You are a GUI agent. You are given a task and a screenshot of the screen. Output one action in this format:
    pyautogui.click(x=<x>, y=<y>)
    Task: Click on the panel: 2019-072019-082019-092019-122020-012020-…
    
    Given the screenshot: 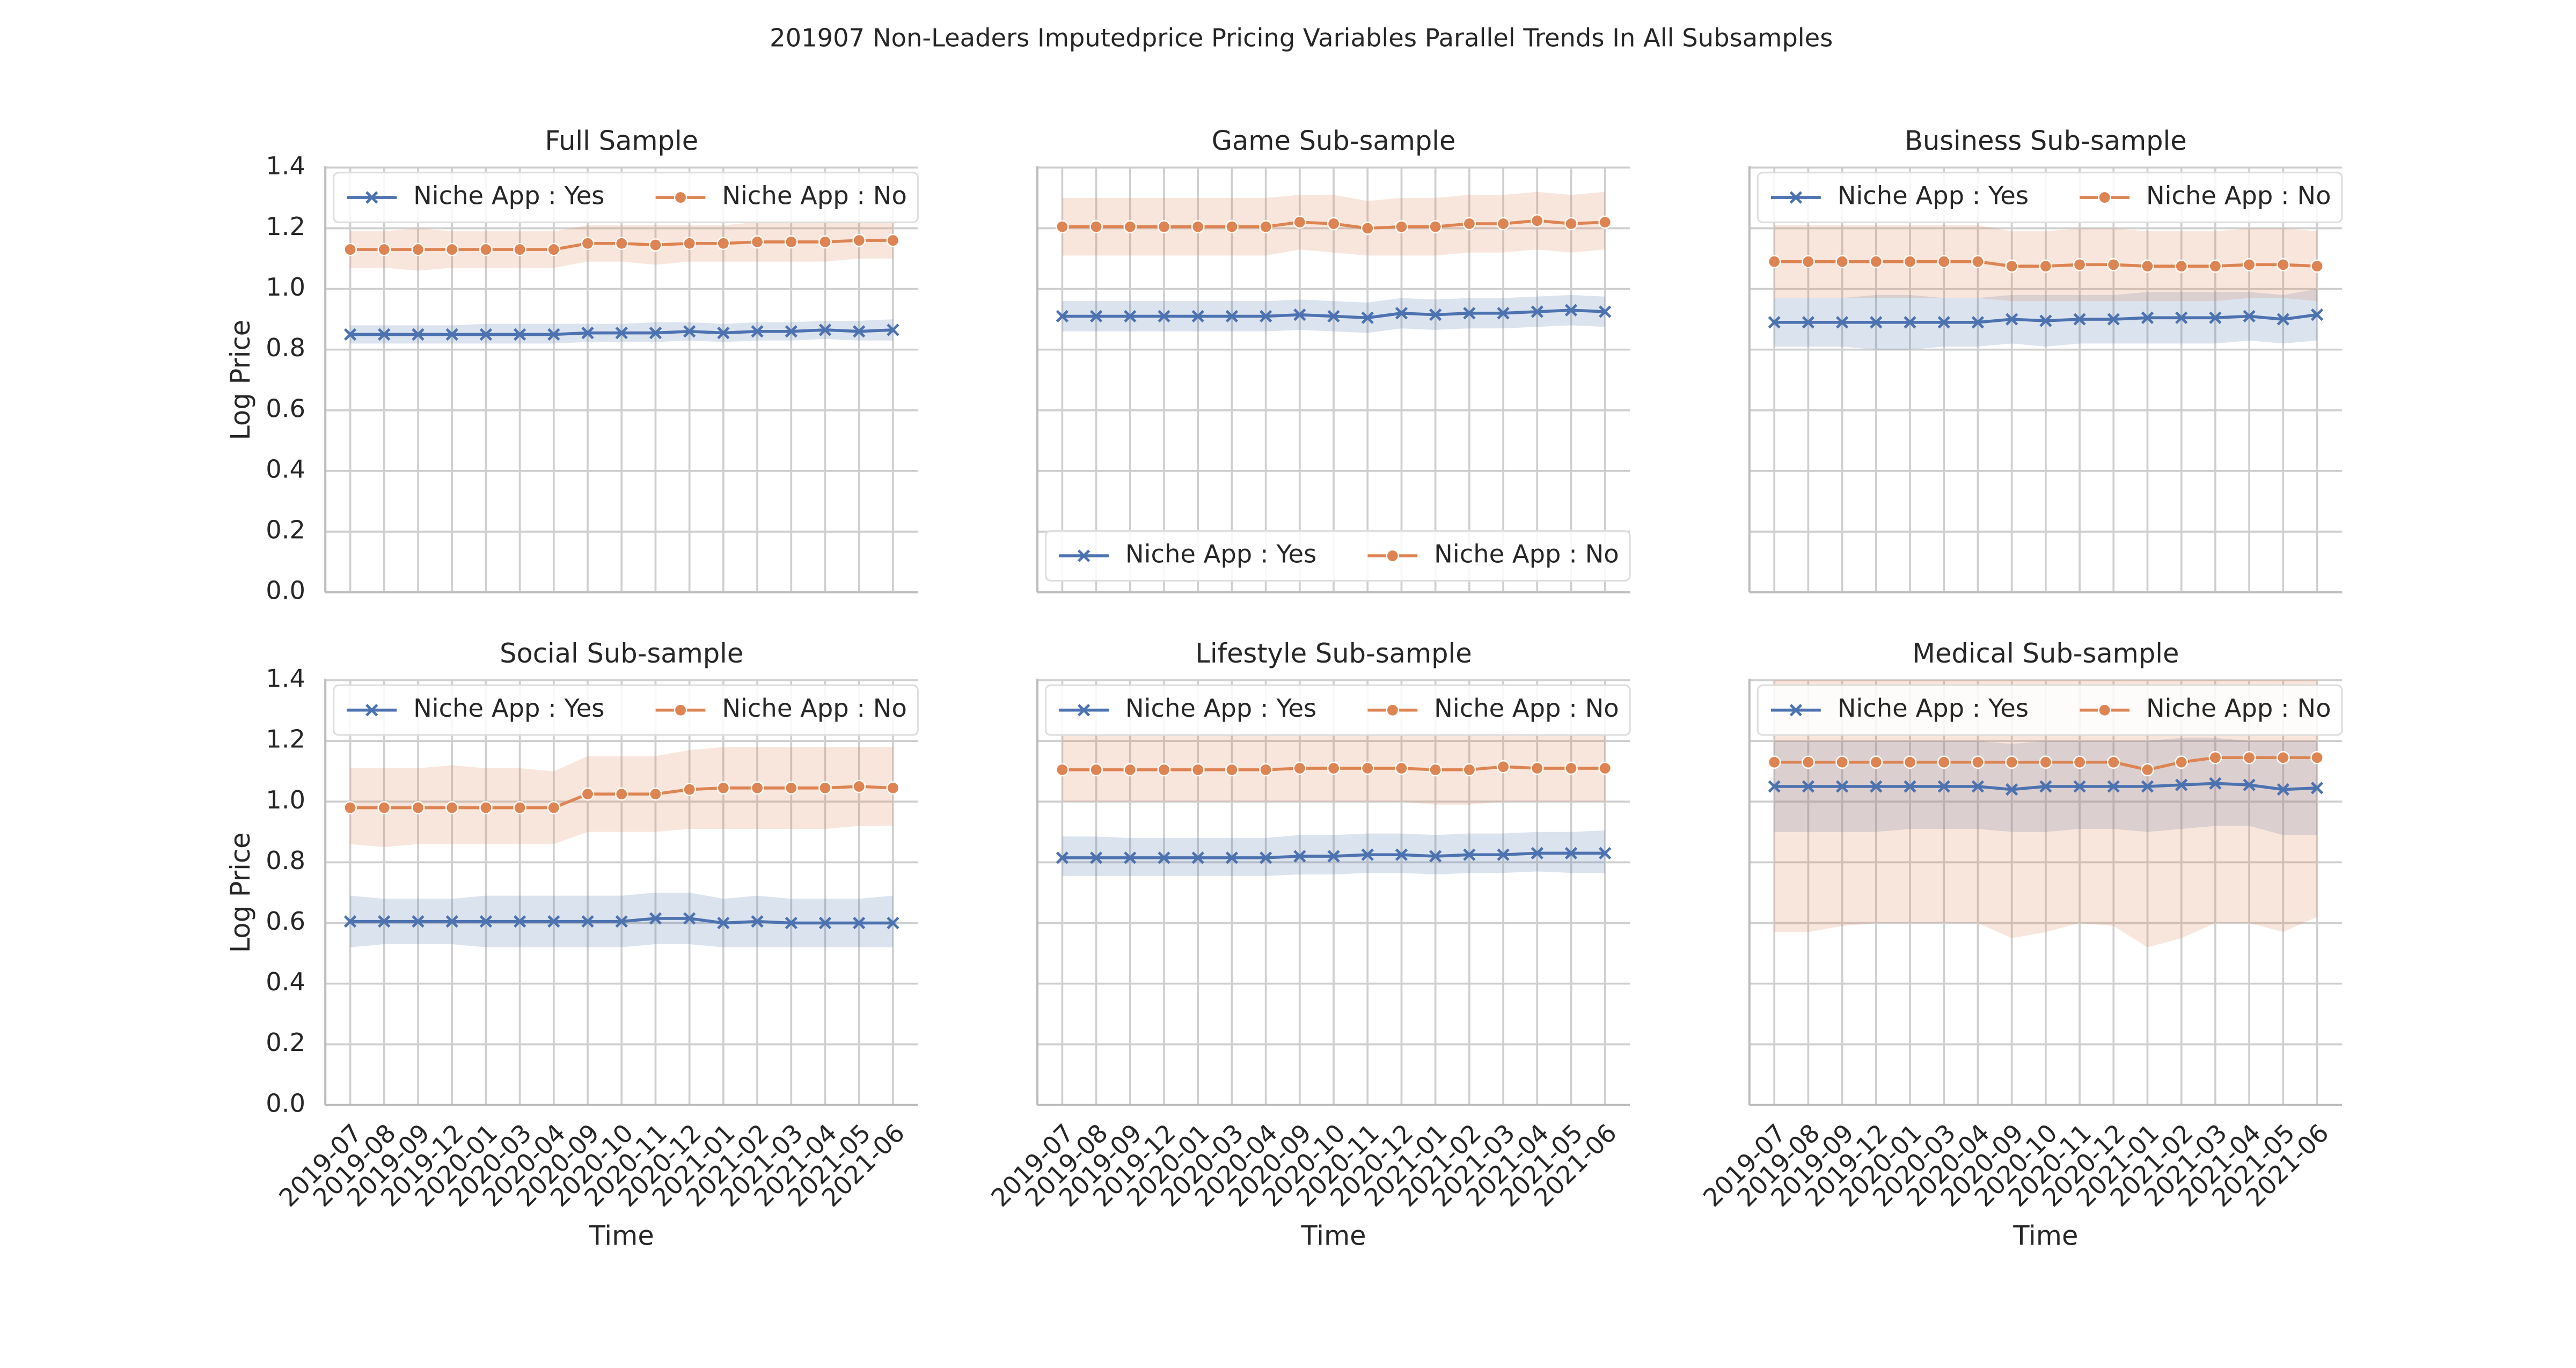 What is the action you would take?
    pyautogui.click(x=1308, y=945)
    